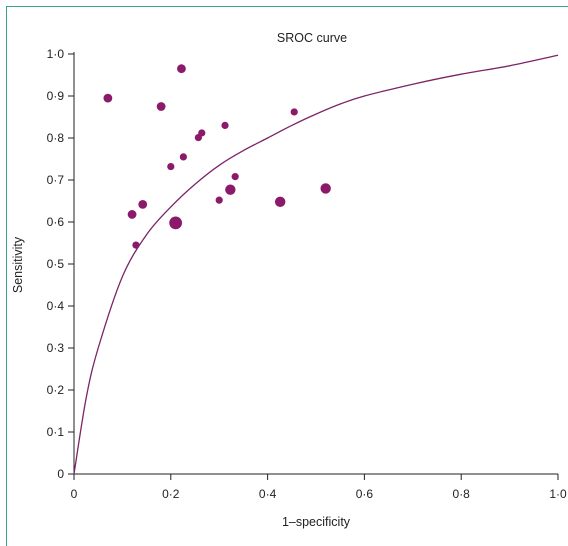 This screenshot has width=568, height=546. Describe the element at coordinates (56, 432) in the screenshot. I see `y-tick-label: 0·1` at that location.